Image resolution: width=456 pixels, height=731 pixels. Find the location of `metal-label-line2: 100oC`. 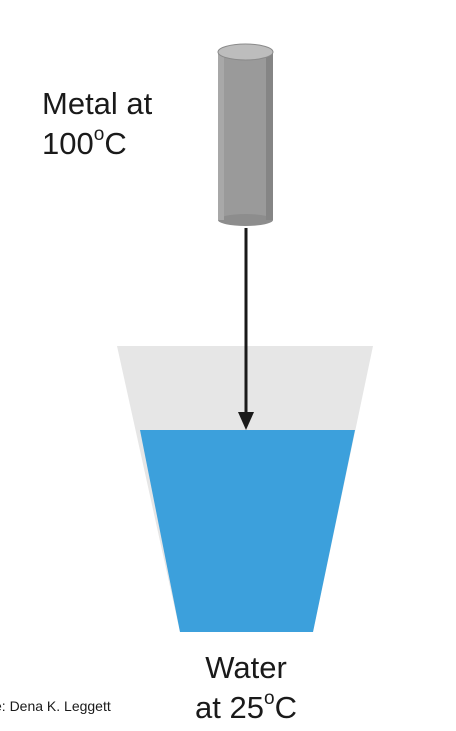

metal-label-line2: 100oC is located at coordinates (97, 144).